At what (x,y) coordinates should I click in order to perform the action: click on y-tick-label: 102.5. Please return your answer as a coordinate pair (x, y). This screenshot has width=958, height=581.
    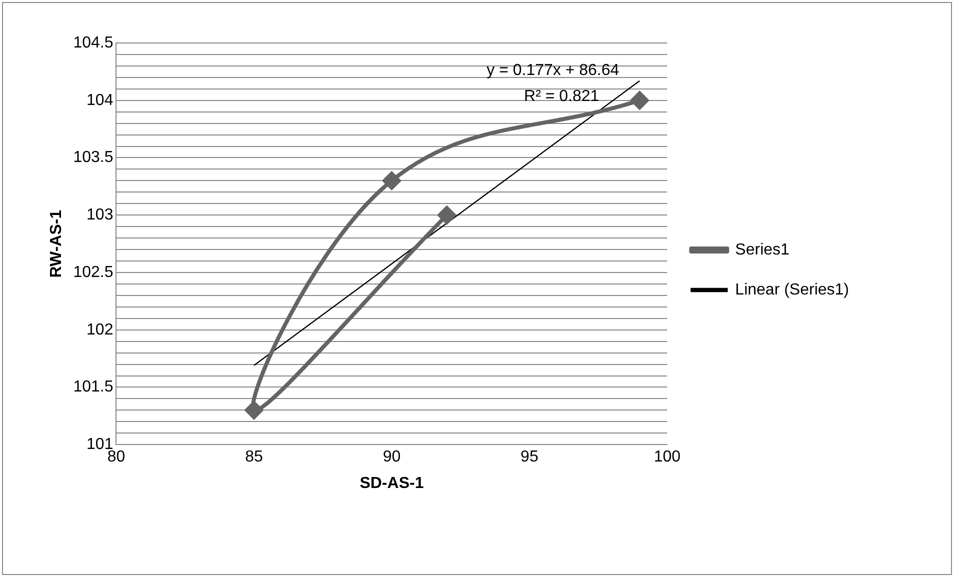
    Looking at the image, I should click on (93, 272).